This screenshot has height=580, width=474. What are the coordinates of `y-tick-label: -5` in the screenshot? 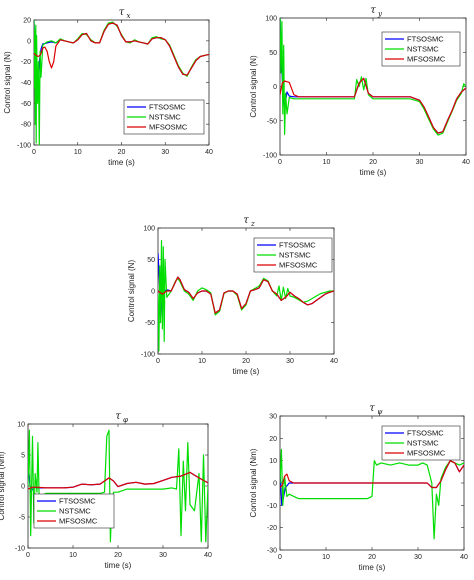 It's located at (22, 518).